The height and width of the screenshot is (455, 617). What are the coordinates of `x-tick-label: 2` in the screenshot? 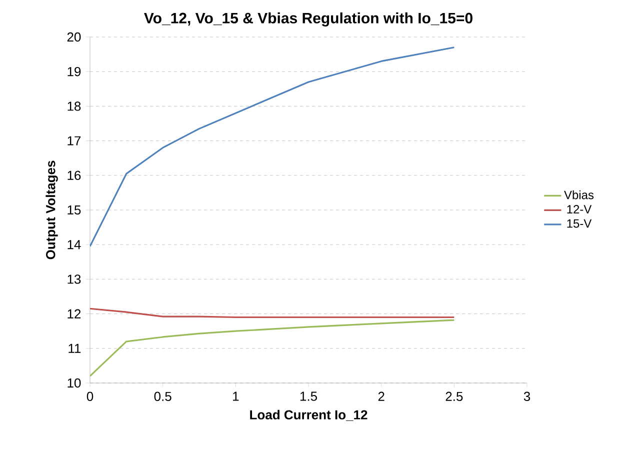 It's located at (381, 396).